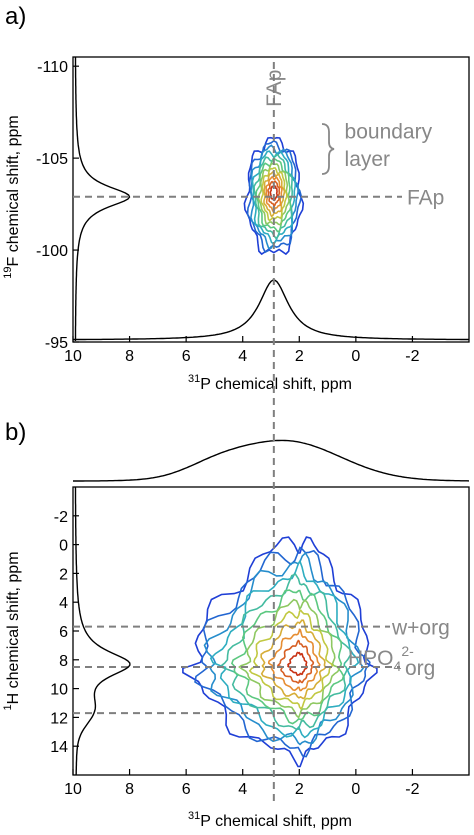  Describe the element at coordinates (186, 789) in the screenshot. I see `panel-b-x-tick-label: 6` at that location.